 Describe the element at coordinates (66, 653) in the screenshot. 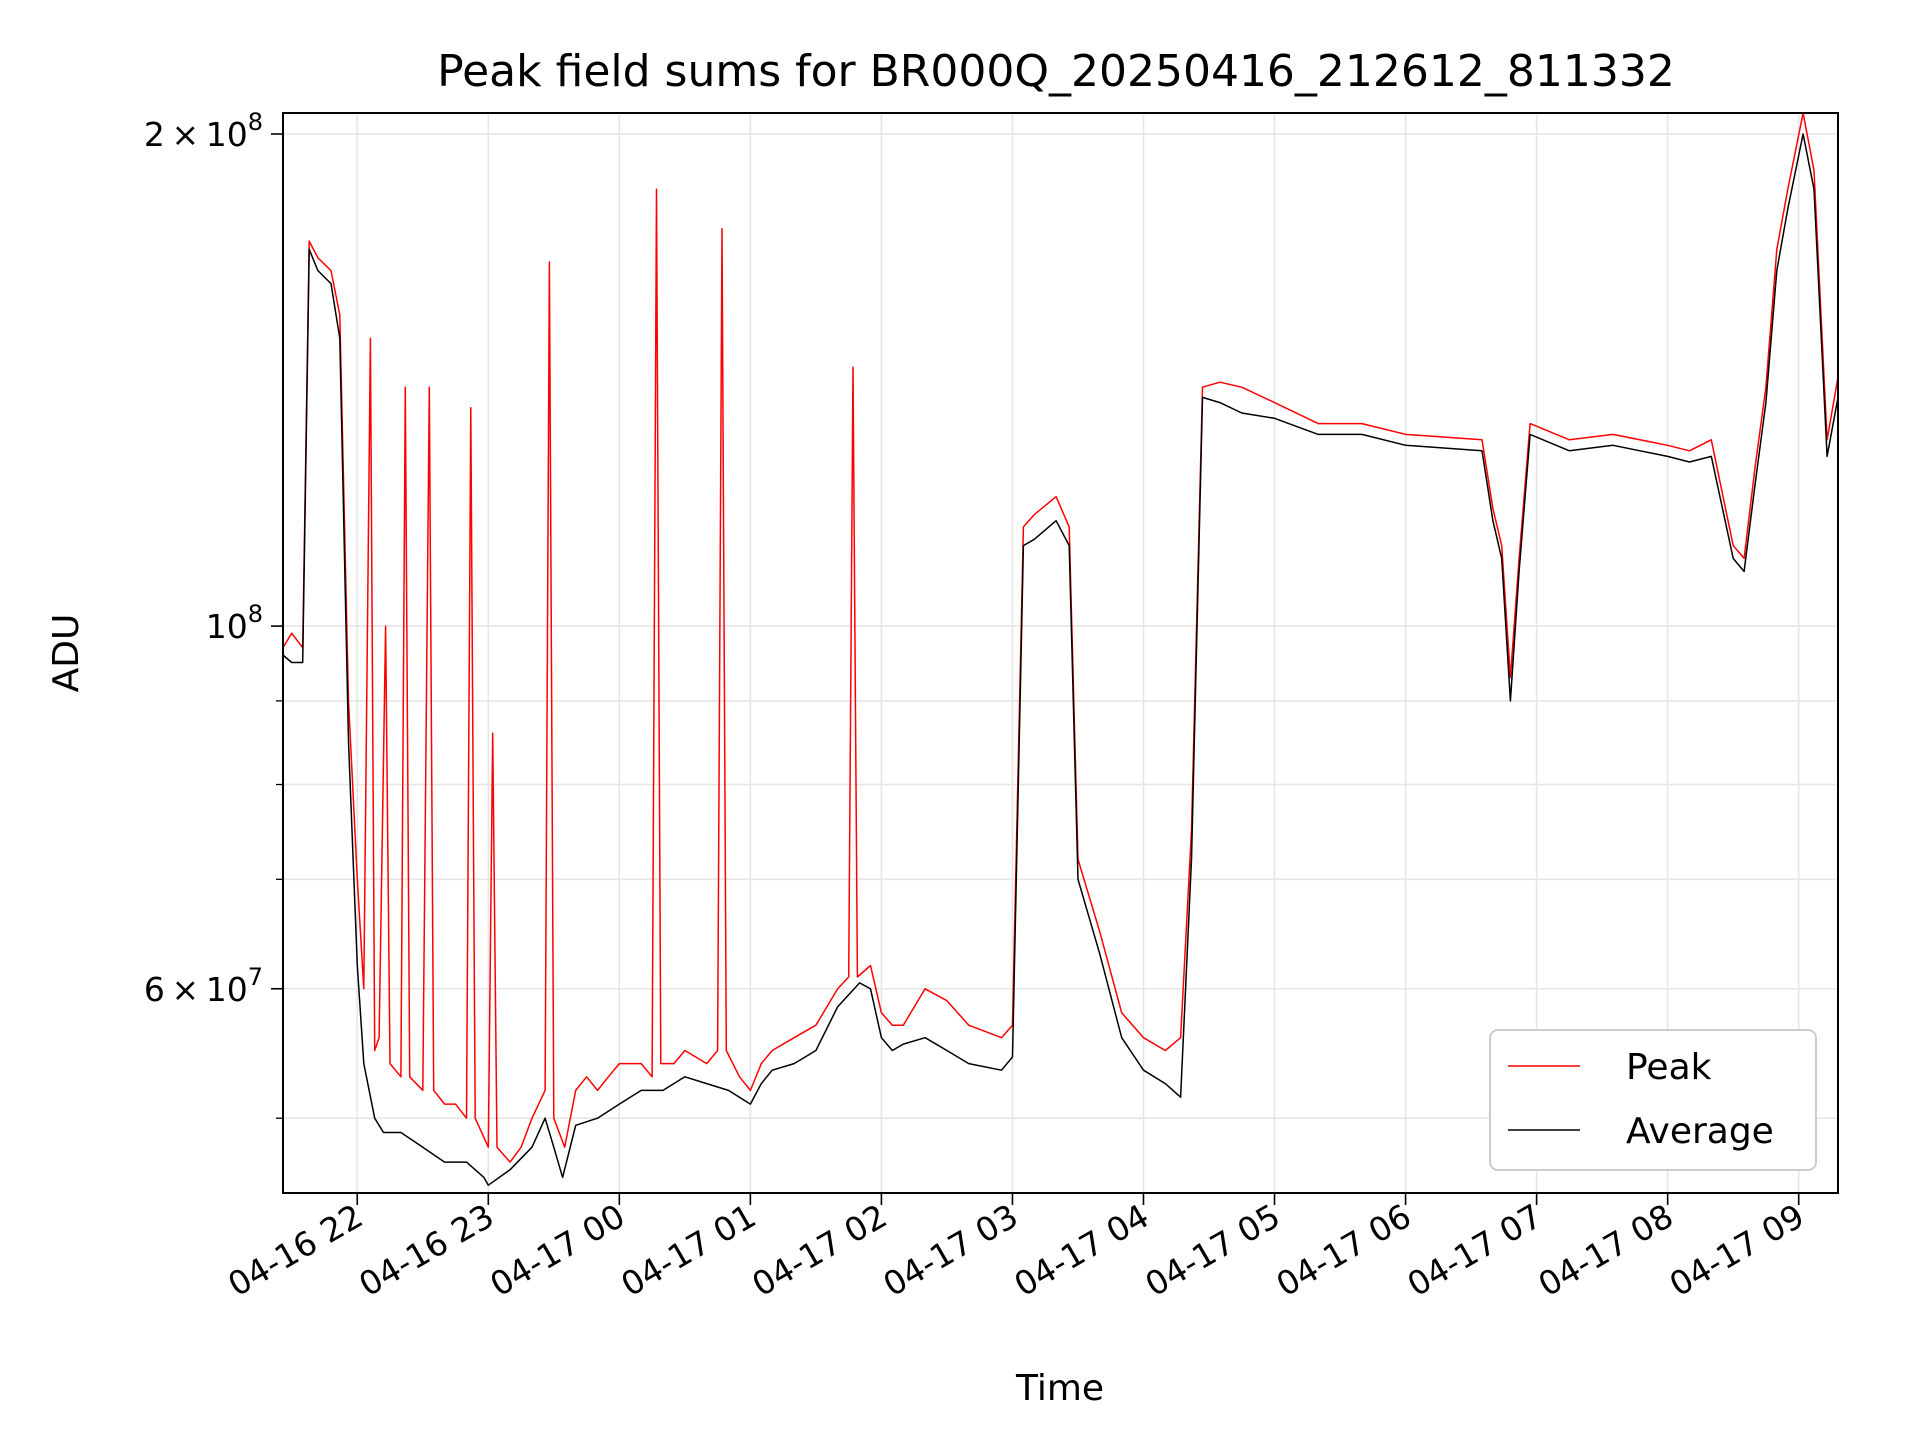

I see `y-axis-label: ADU` at that location.